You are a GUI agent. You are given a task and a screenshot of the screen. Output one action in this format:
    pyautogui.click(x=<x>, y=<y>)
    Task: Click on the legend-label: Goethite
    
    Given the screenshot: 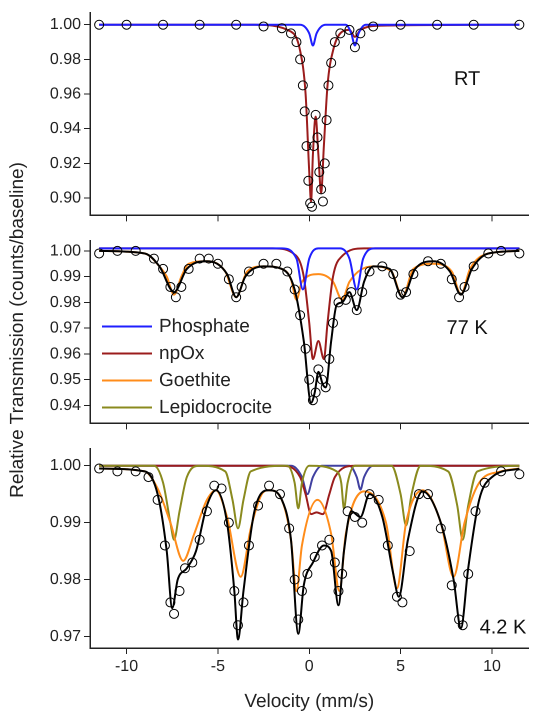 What is the action you would take?
    pyautogui.click(x=195, y=380)
    